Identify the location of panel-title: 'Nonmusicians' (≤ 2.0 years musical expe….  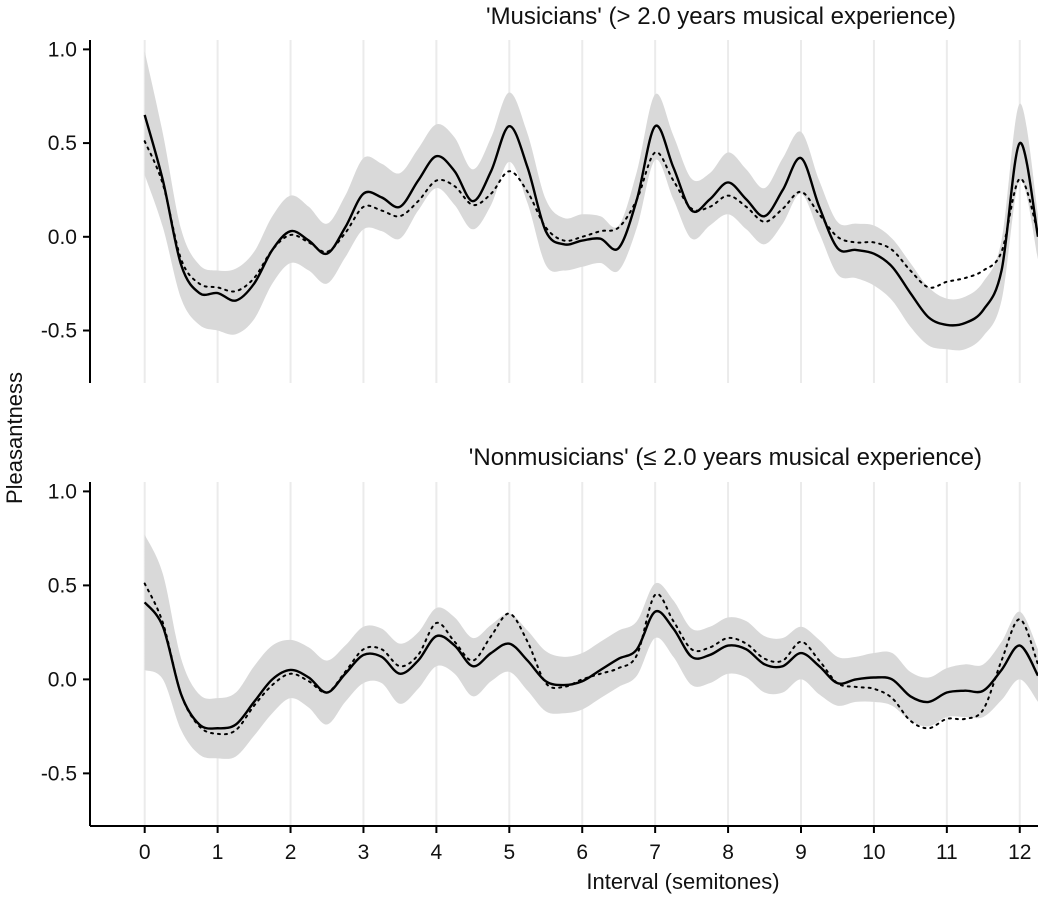
(725, 457).